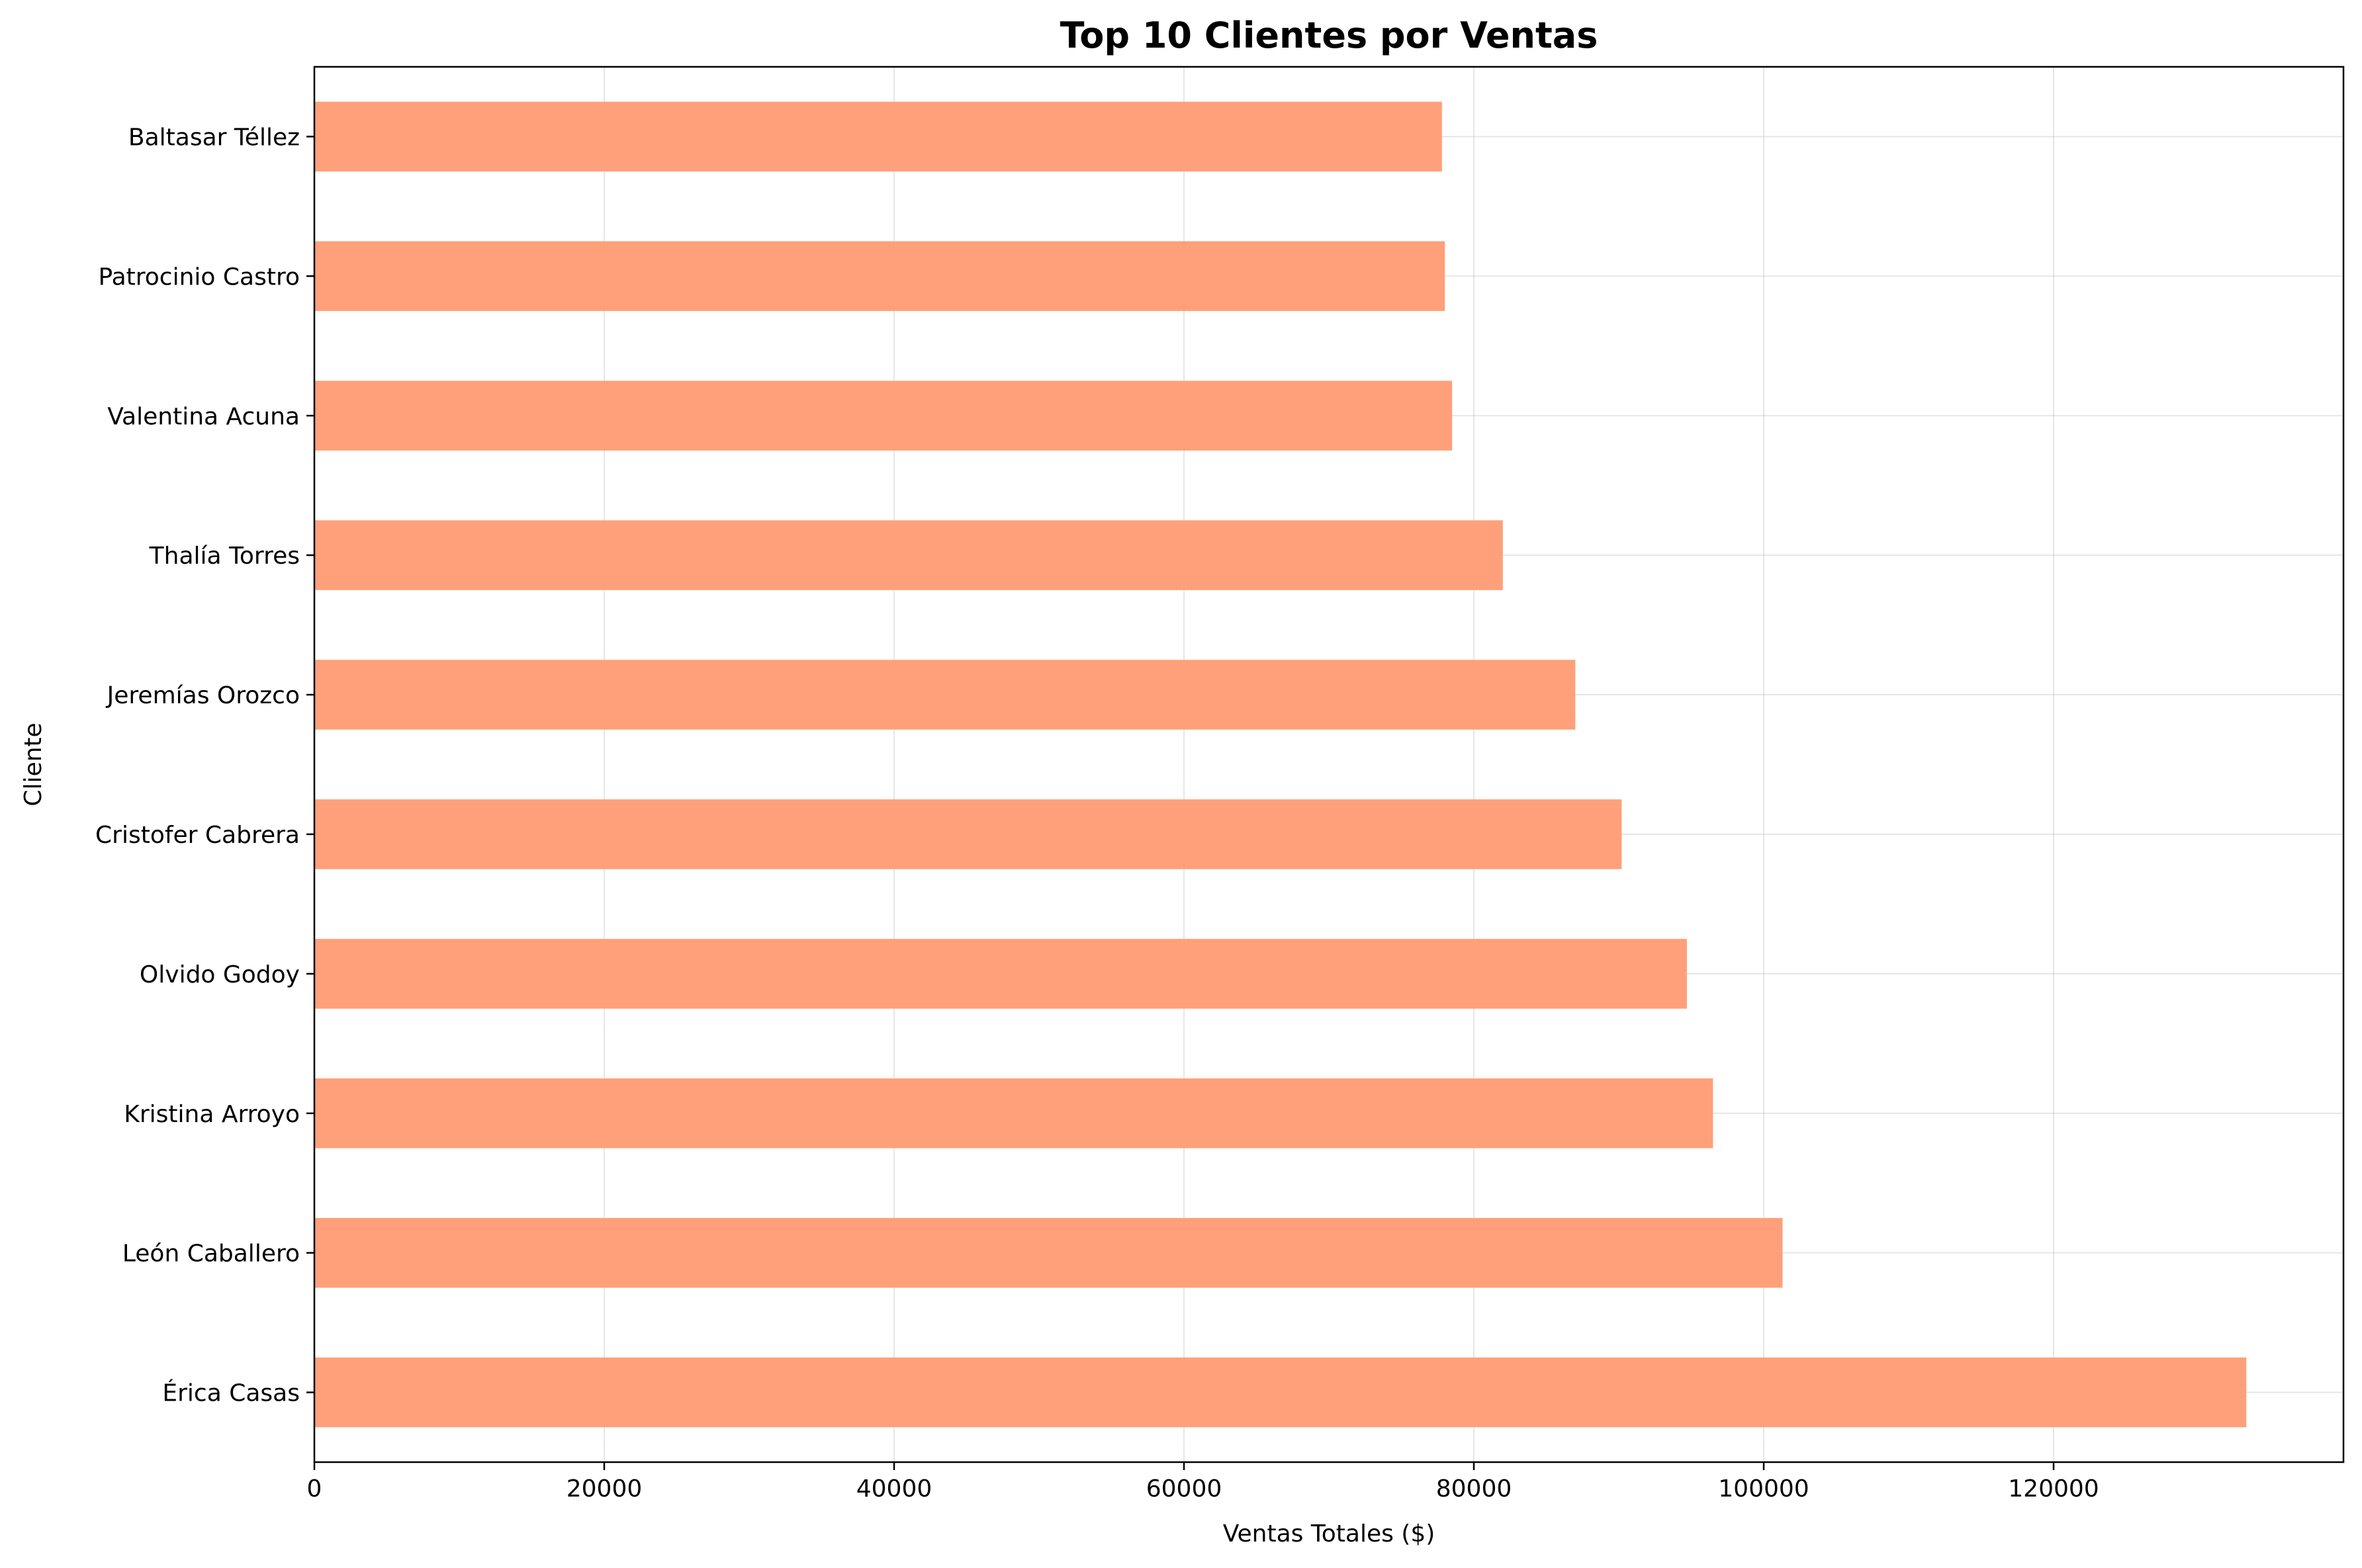  I want to click on y-tick-label: Patrocinio Castro, so click(199, 277).